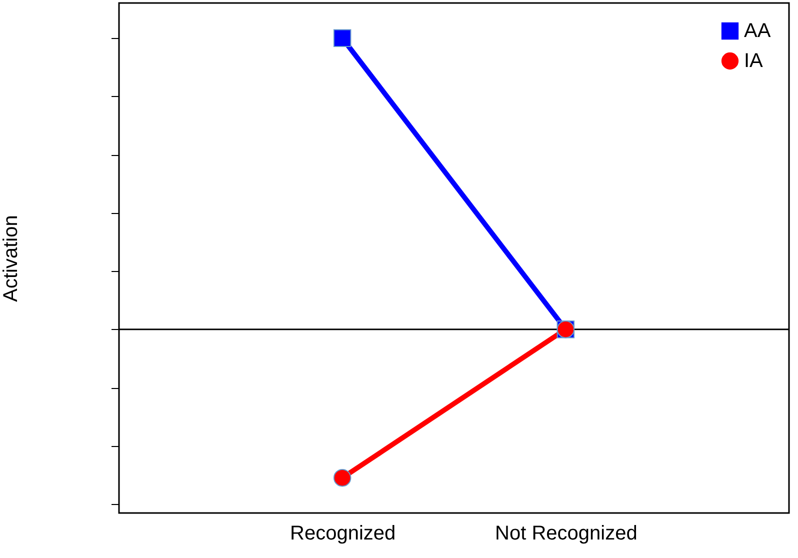  I want to click on y-axis-title: Activation, so click(11, 258).